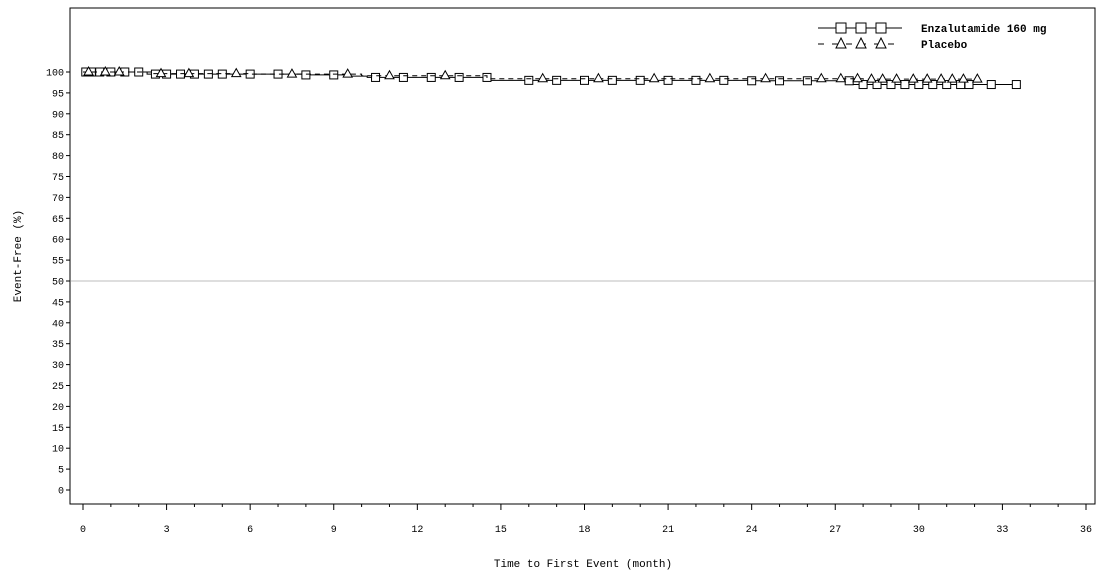  What do you see at coordinates (19, 256) in the screenshot?
I see `y-axis-title: Event-Free (%)` at bounding box center [19, 256].